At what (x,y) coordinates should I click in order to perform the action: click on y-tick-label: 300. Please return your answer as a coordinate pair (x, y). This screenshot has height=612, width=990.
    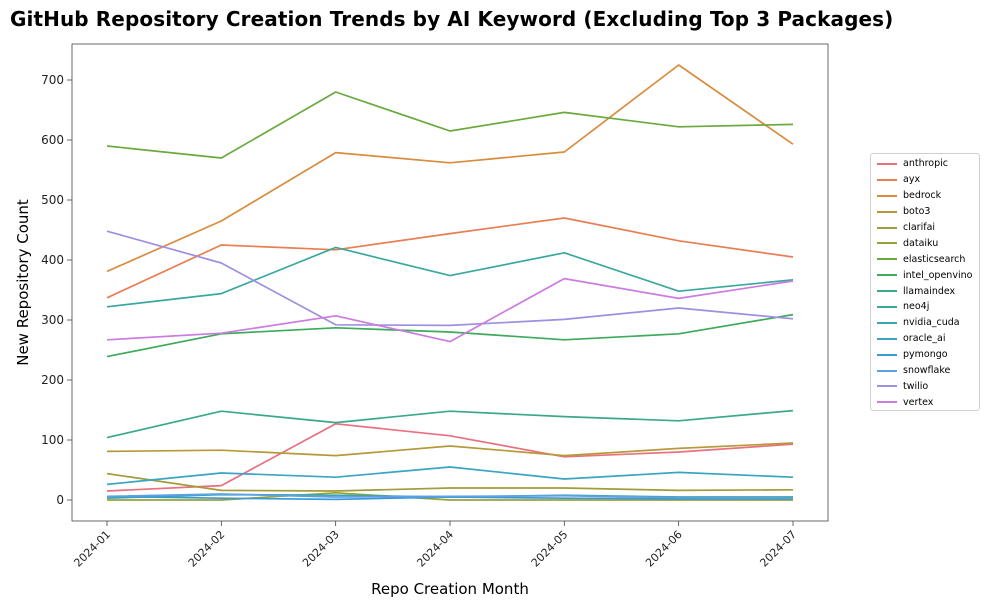
    Looking at the image, I should click on (52, 320).